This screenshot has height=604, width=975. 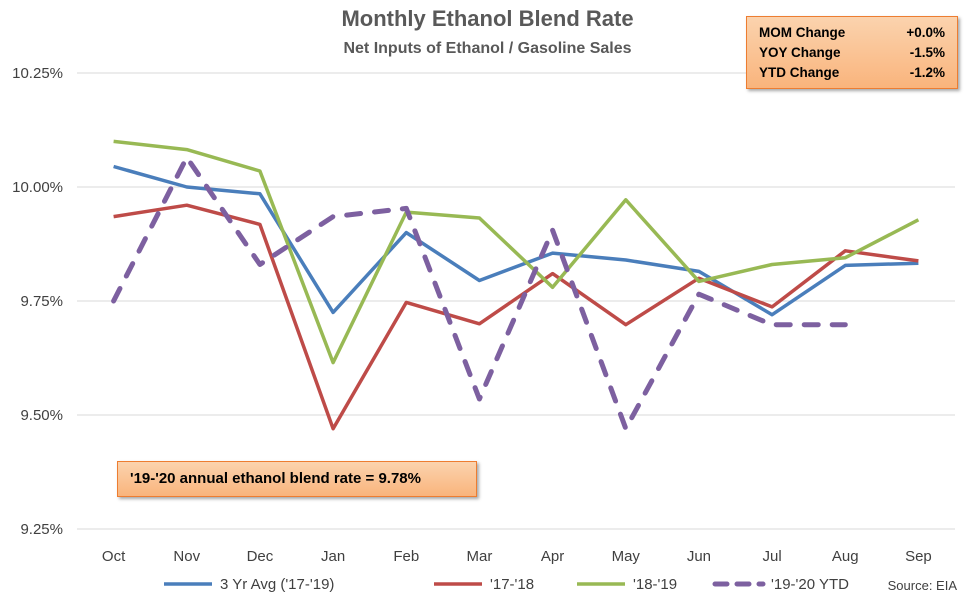 I want to click on x-tick-label: Nov, so click(x=186, y=556).